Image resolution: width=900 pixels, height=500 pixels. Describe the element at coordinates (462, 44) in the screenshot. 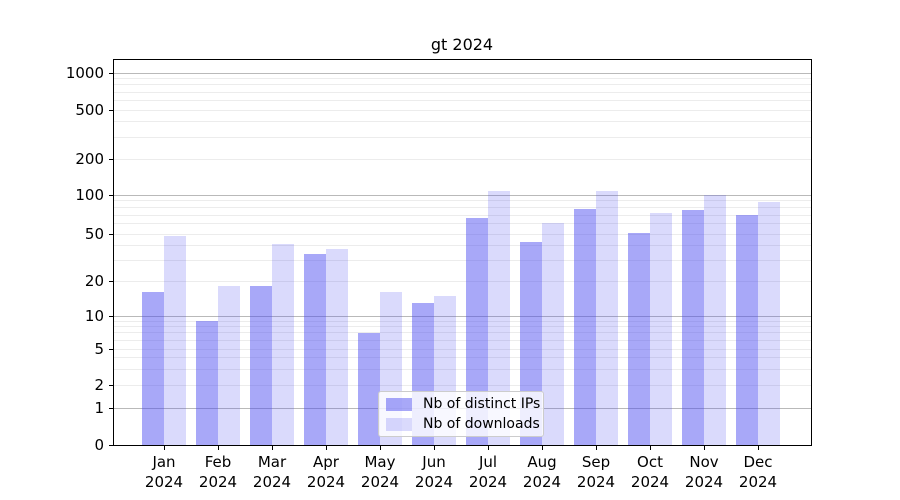

I see `chart-title: gt 2024` at that location.